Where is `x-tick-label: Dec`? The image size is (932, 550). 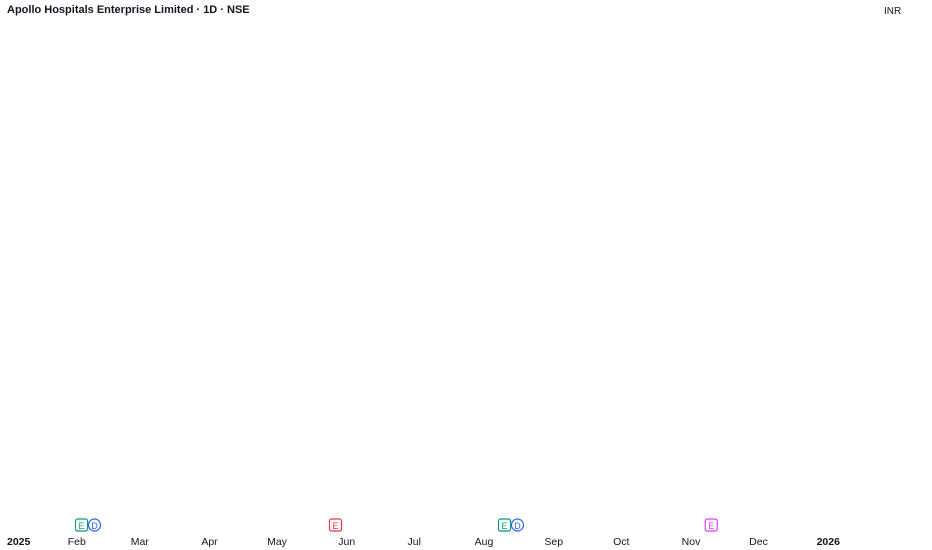
x-tick-label: Dec is located at coordinates (758, 542).